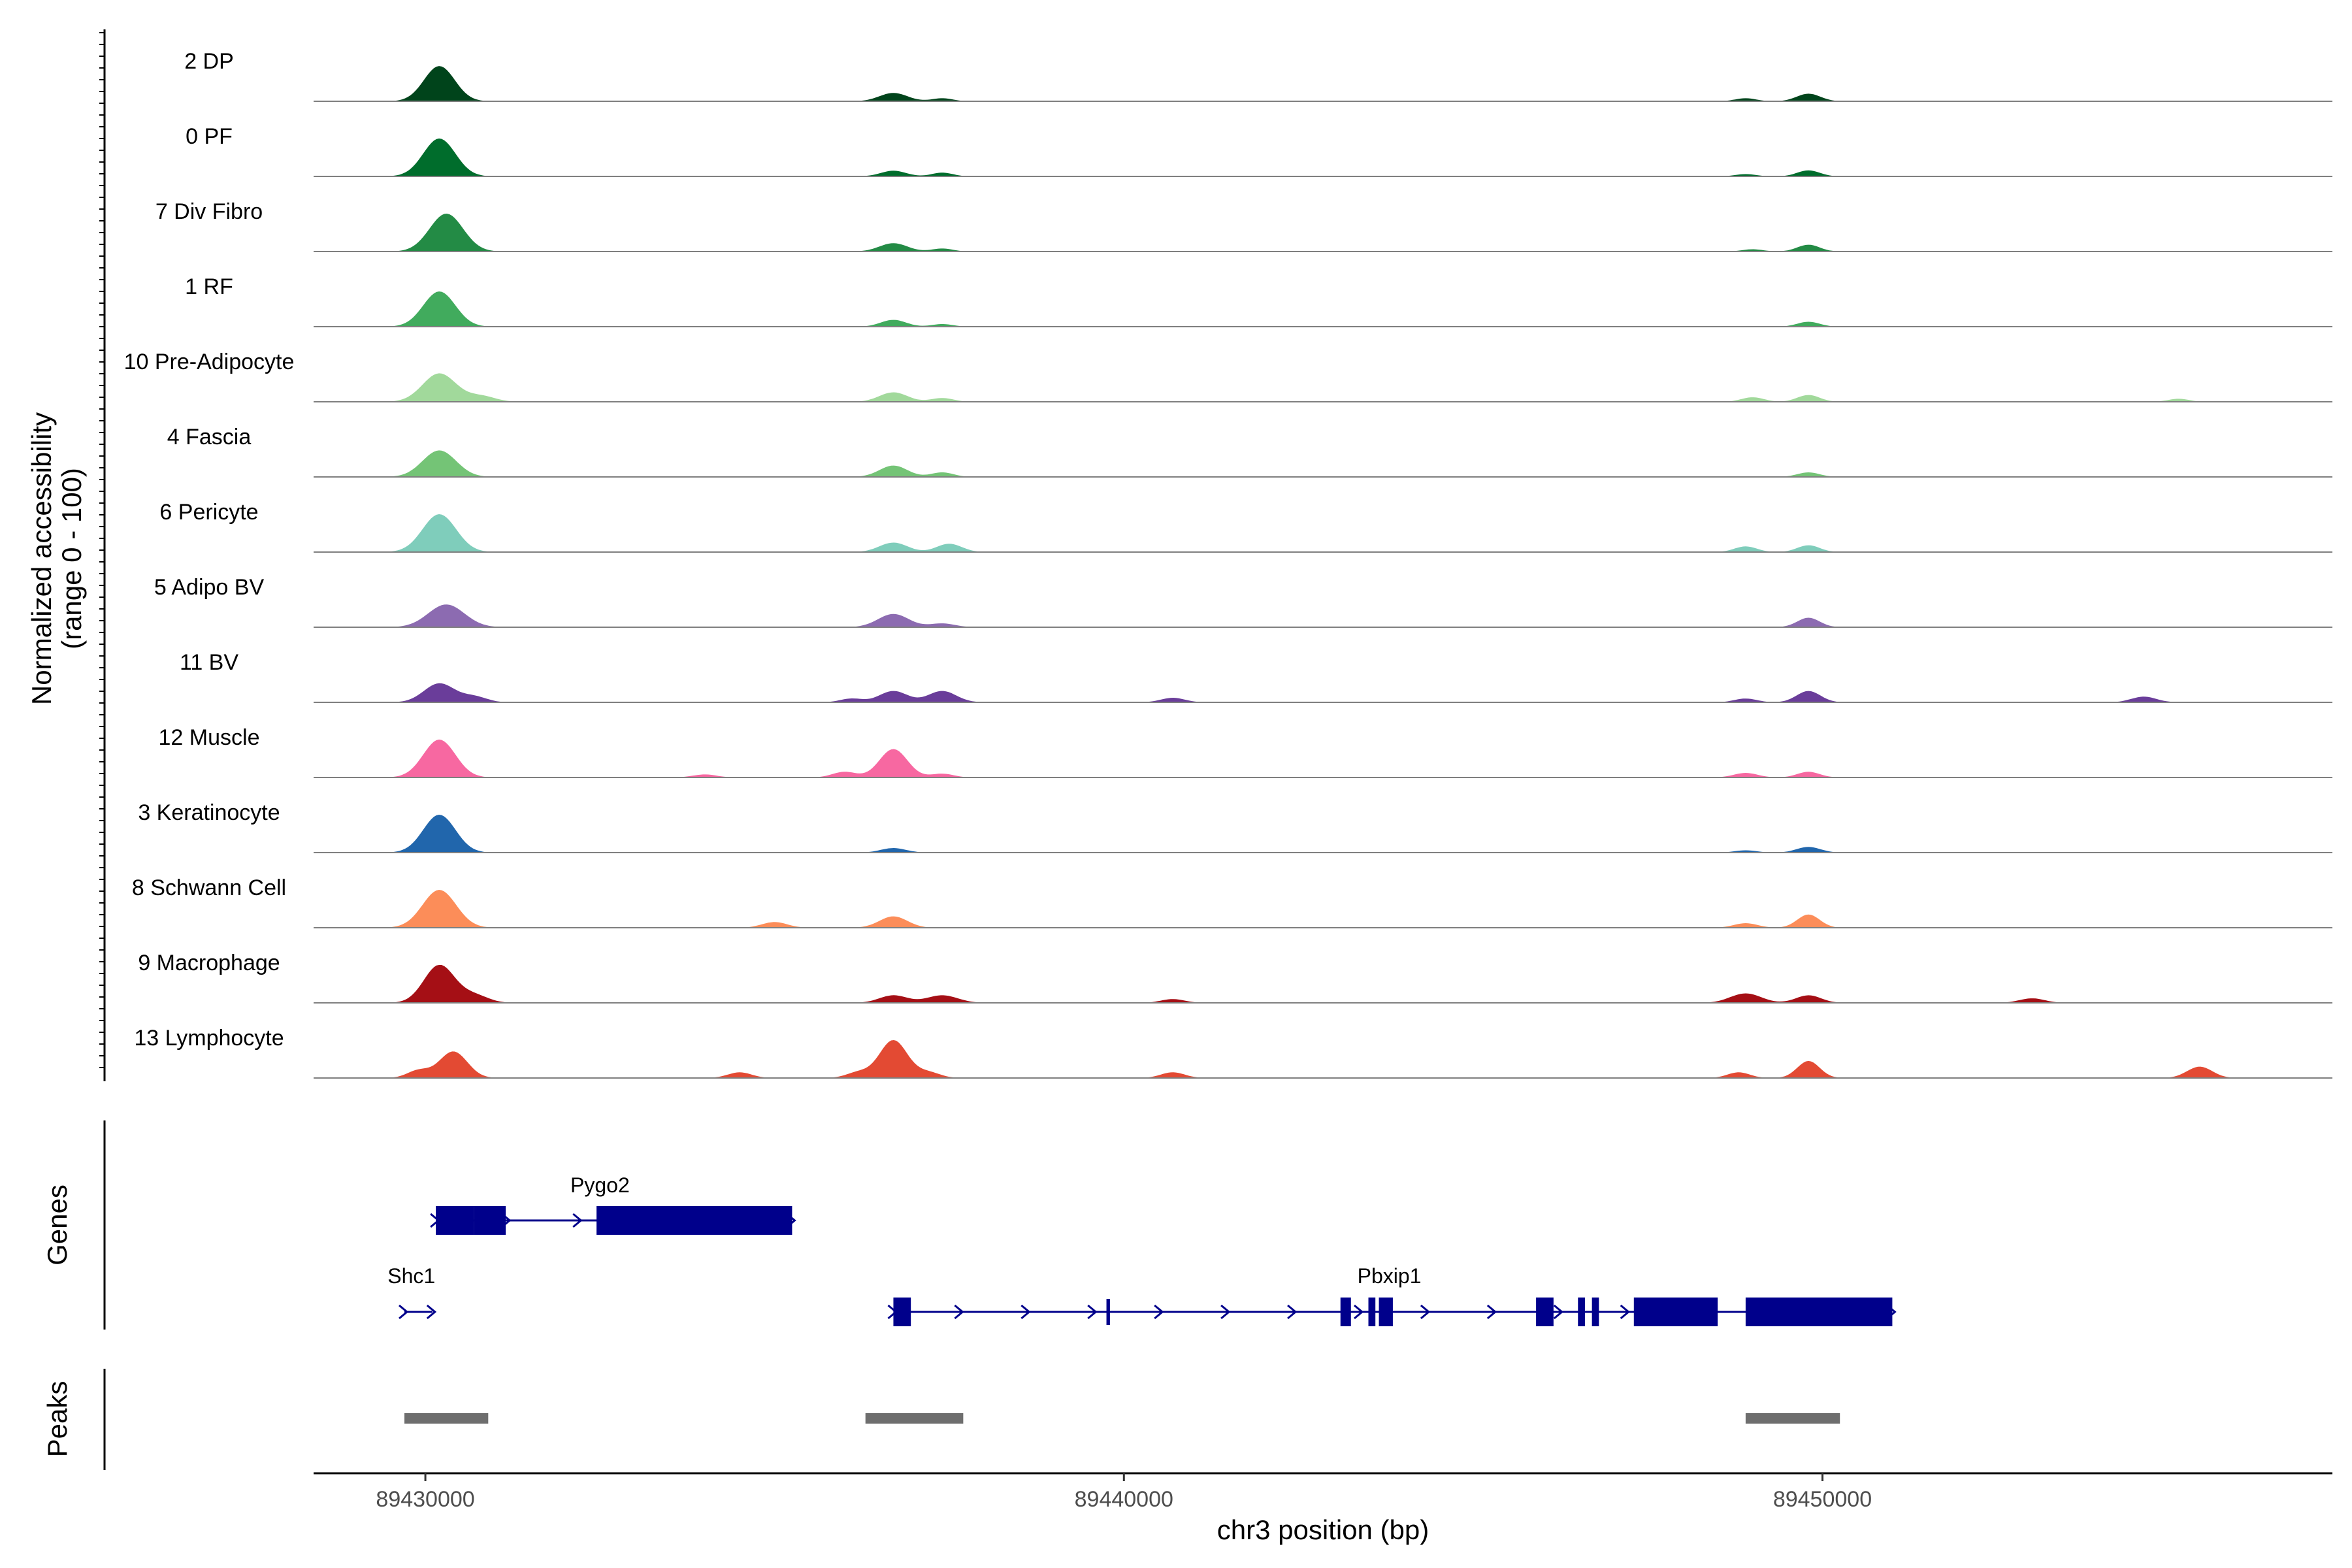 The image size is (2352, 1568). Describe the element at coordinates (209, 286) in the screenshot. I see `track-label: 1 RF` at that location.